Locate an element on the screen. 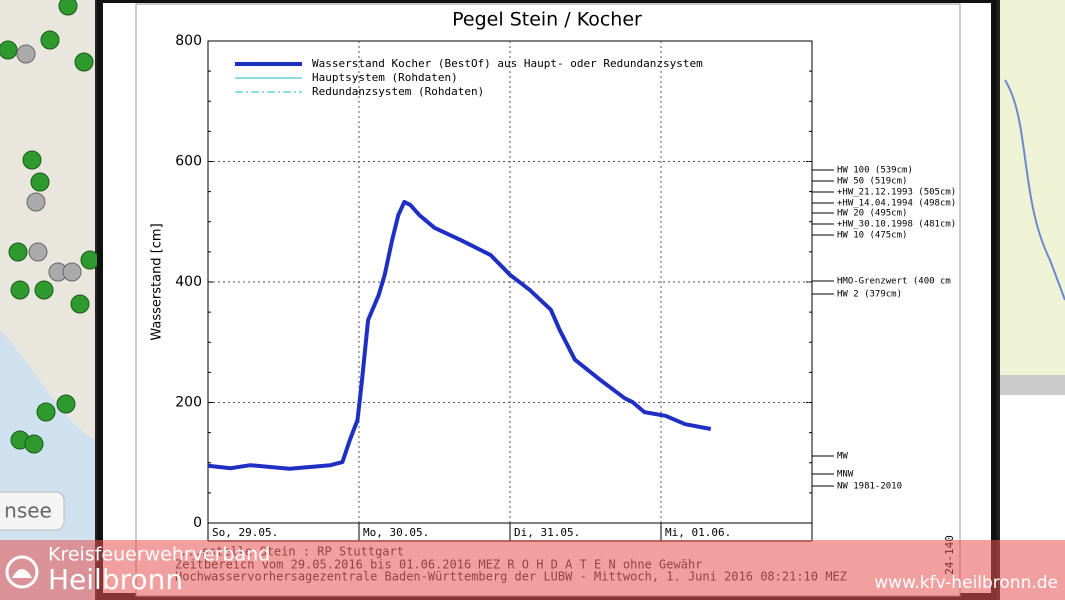  org-url: www.kfv-heilbronn.de is located at coordinates (966, 583).